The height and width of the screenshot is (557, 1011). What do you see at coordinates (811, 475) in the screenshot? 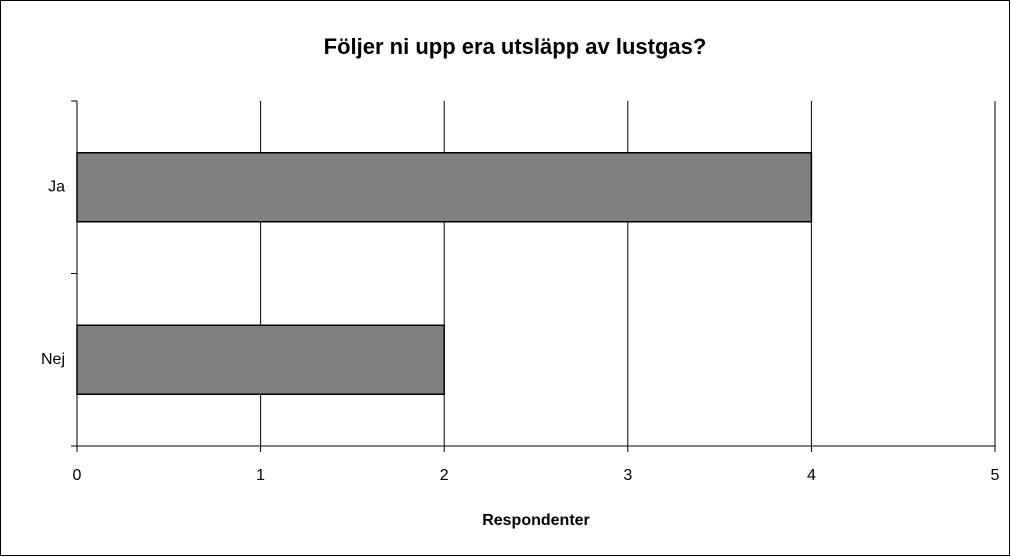
I see `x-tick-label: 4` at bounding box center [811, 475].